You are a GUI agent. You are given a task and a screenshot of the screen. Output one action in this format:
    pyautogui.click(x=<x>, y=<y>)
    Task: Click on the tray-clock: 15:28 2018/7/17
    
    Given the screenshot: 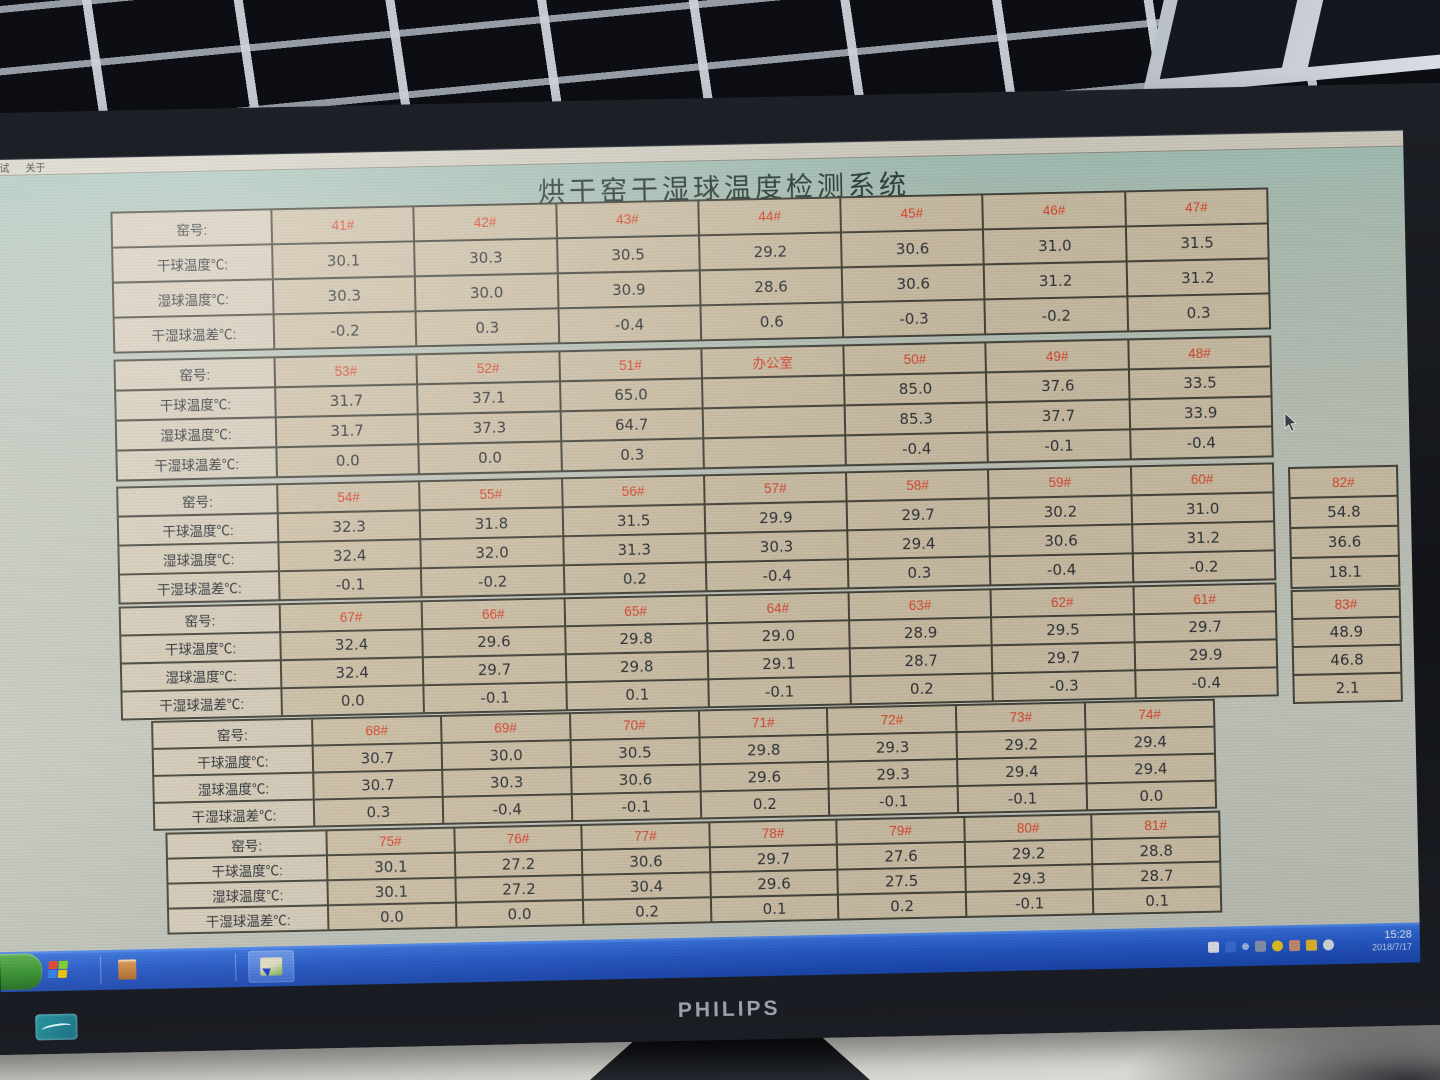 What is the action you would take?
    pyautogui.click(x=1376, y=941)
    